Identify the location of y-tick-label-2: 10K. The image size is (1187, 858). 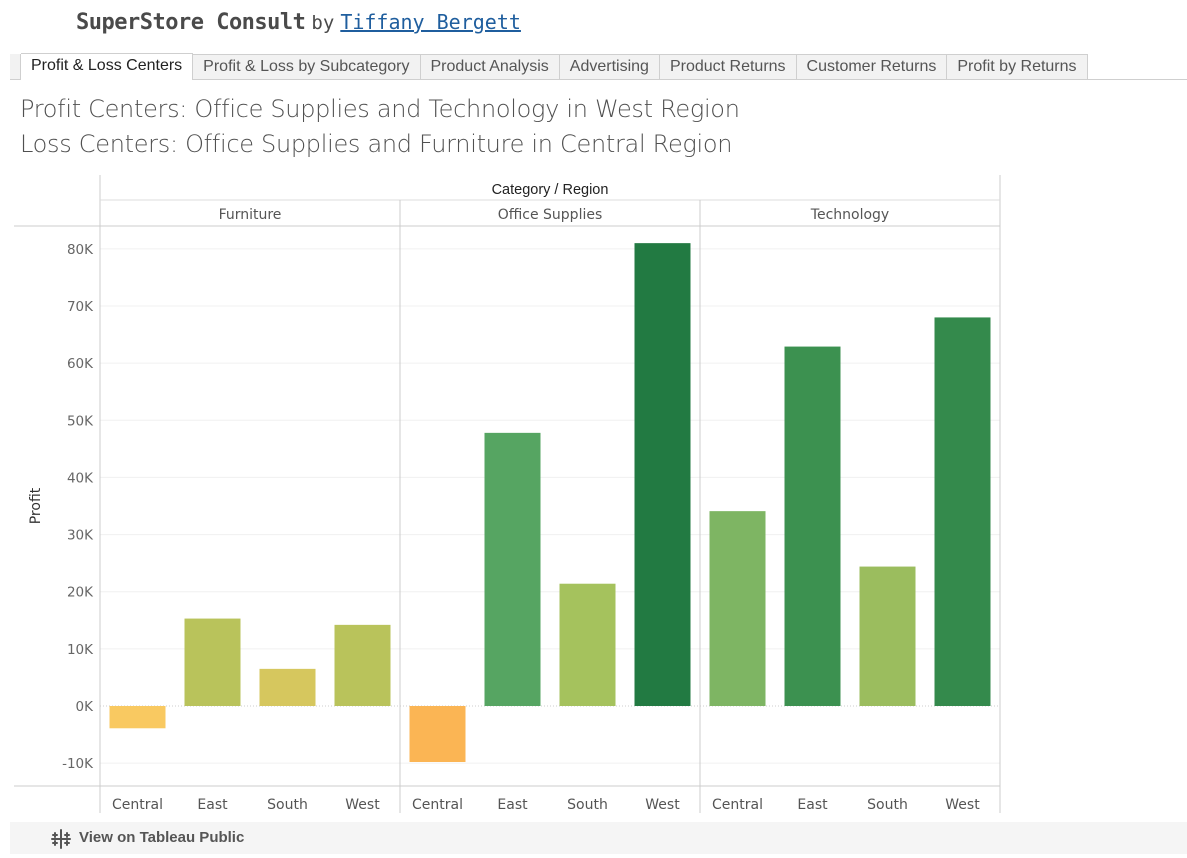
(80, 650).